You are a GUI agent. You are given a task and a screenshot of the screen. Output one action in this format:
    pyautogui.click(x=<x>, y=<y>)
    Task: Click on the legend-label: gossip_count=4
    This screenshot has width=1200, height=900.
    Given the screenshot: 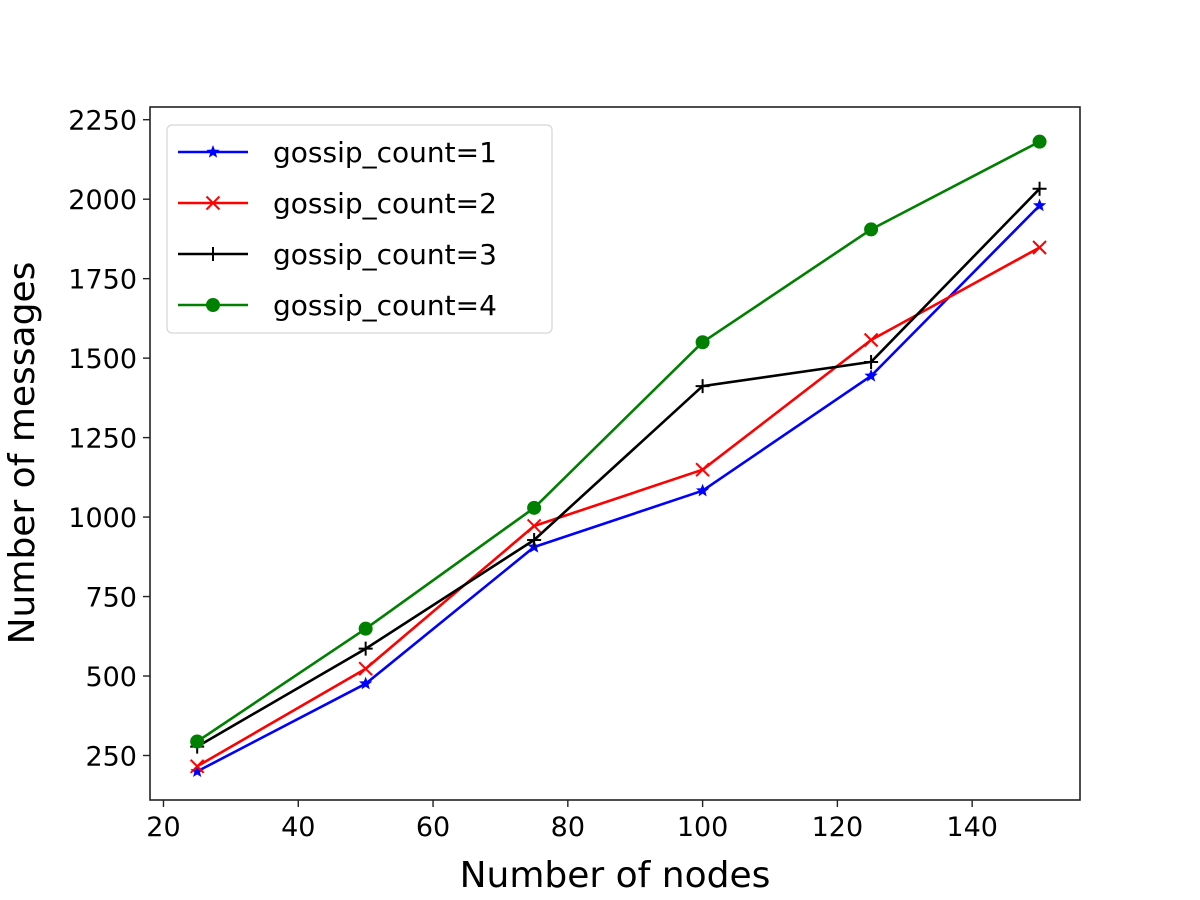 What is the action you would take?
    pyautogui.click(x=385, y=305)
    